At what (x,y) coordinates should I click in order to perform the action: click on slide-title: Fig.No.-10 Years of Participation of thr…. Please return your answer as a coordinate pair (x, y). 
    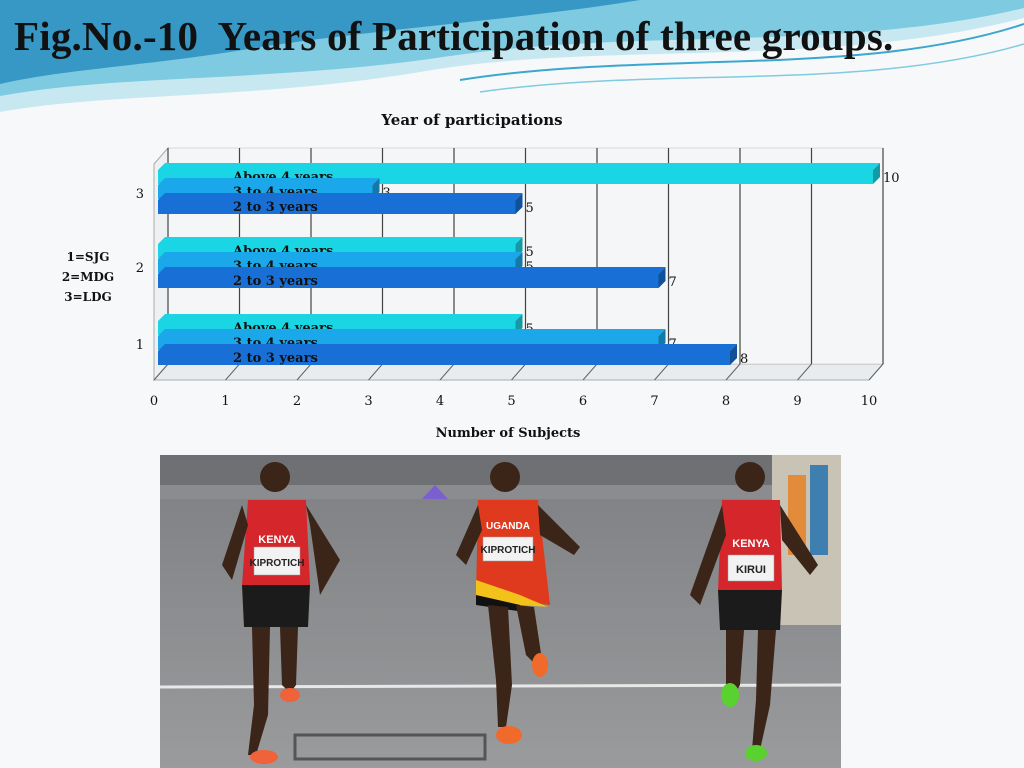
    Looking at the image, I should click on (454, 36).